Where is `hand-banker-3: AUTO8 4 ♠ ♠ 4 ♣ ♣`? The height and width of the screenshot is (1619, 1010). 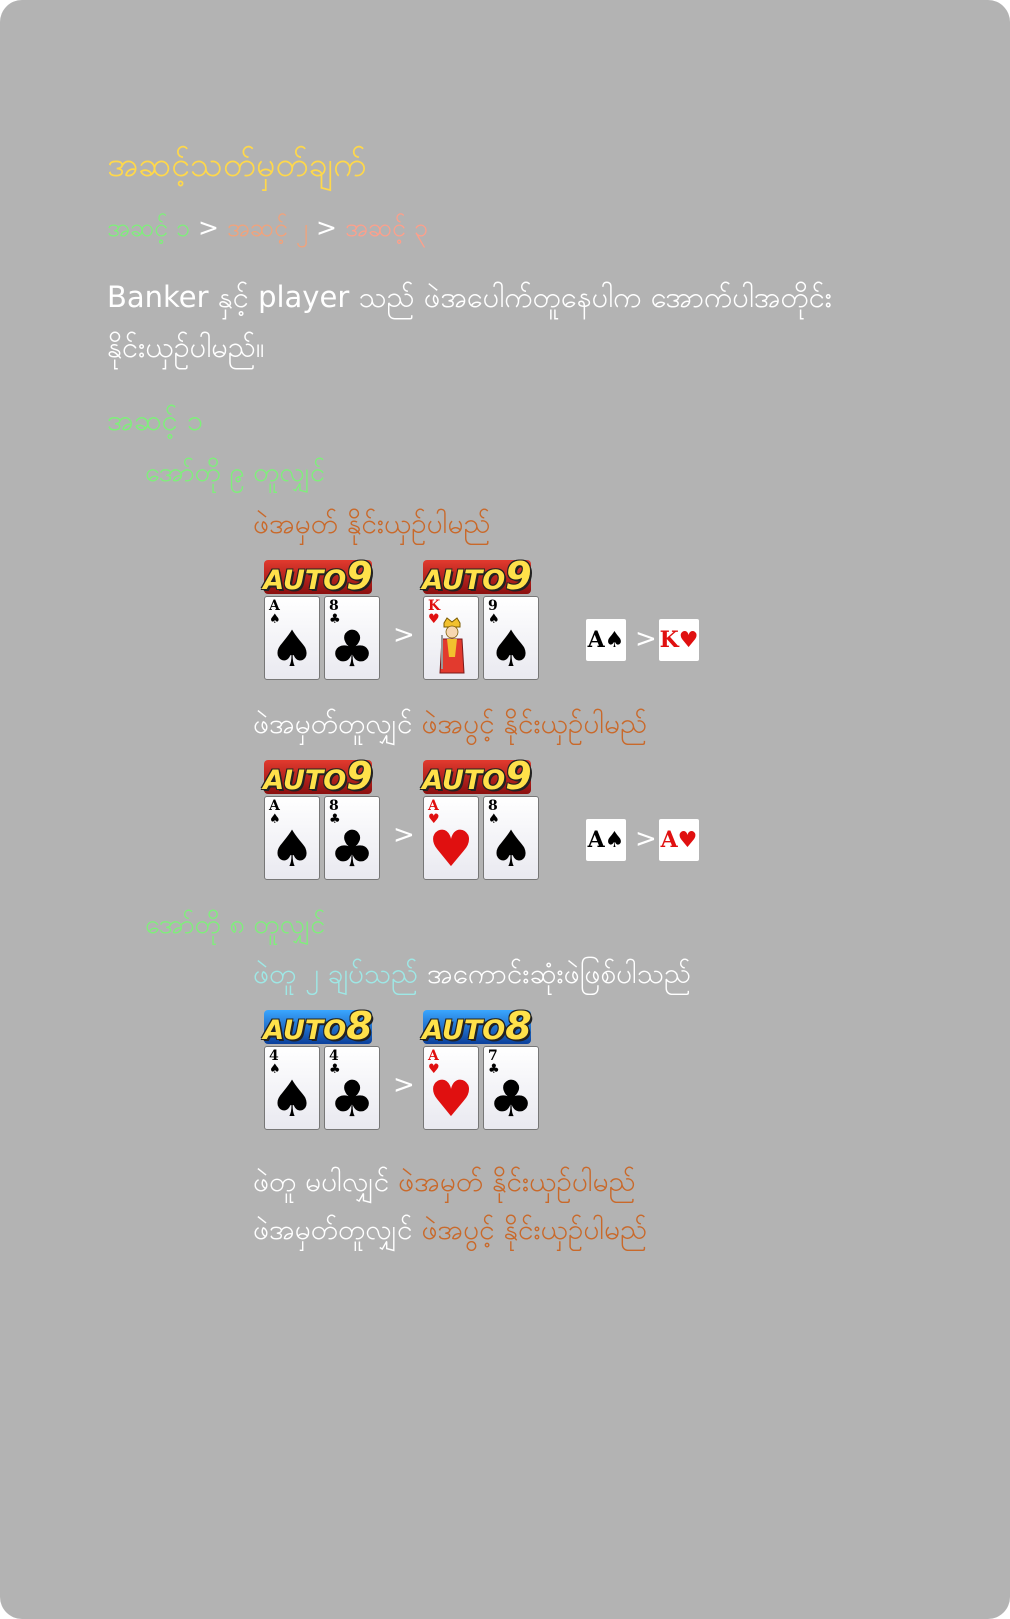 hand-banker-3: AUTO8 4 ♠ ♠ 4 ♣ ♣ is located at coordinates (318, 1068).